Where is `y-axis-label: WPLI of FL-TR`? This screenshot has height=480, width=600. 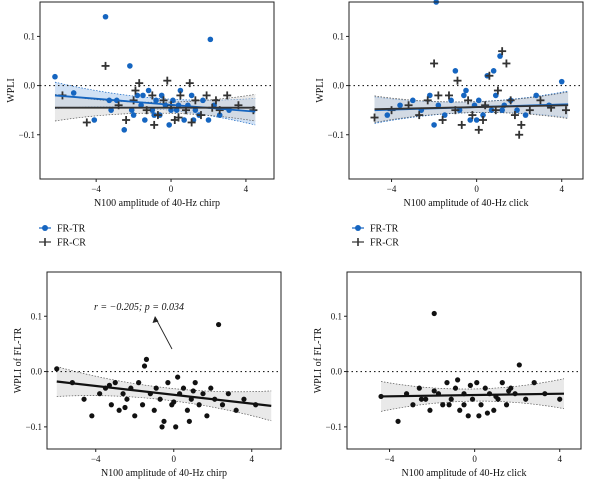
y-axis-label: WPLI of FL-TR is located at coordinates (318, 360).